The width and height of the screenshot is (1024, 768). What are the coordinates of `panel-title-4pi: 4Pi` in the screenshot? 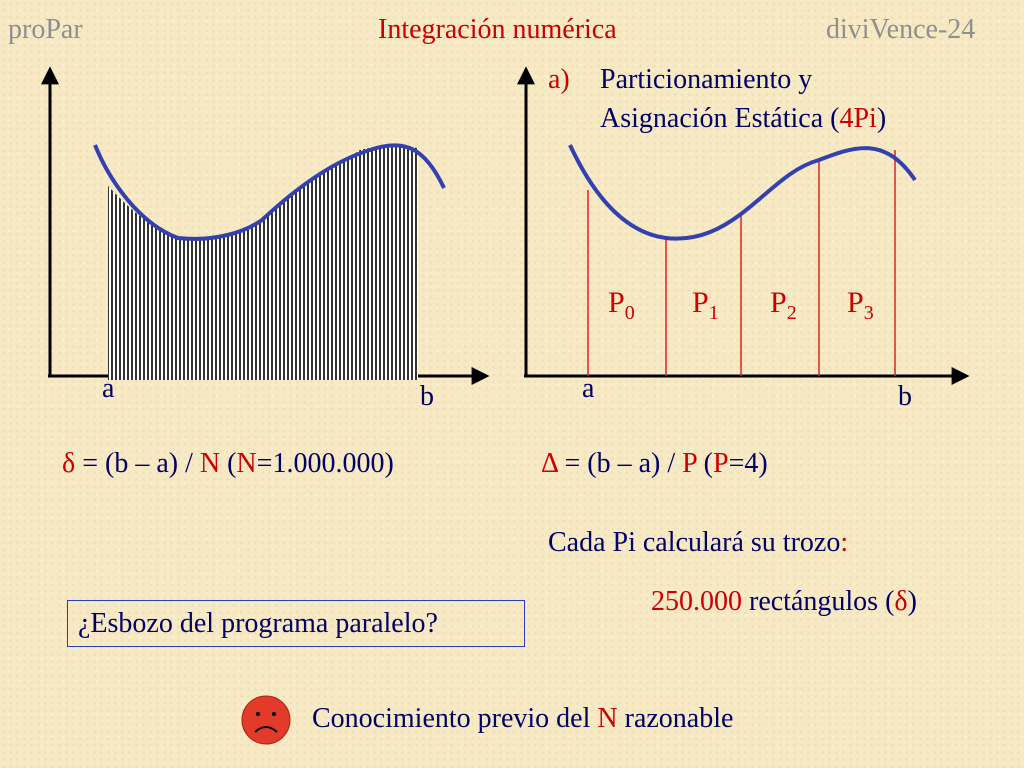 It's located at (858, 118).